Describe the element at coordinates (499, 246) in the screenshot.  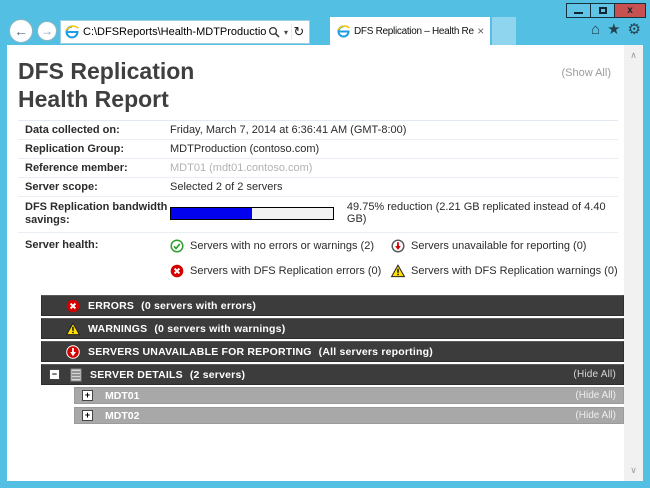
I see `health-item-text: Servers unavailable for reporting (0)` at that location.